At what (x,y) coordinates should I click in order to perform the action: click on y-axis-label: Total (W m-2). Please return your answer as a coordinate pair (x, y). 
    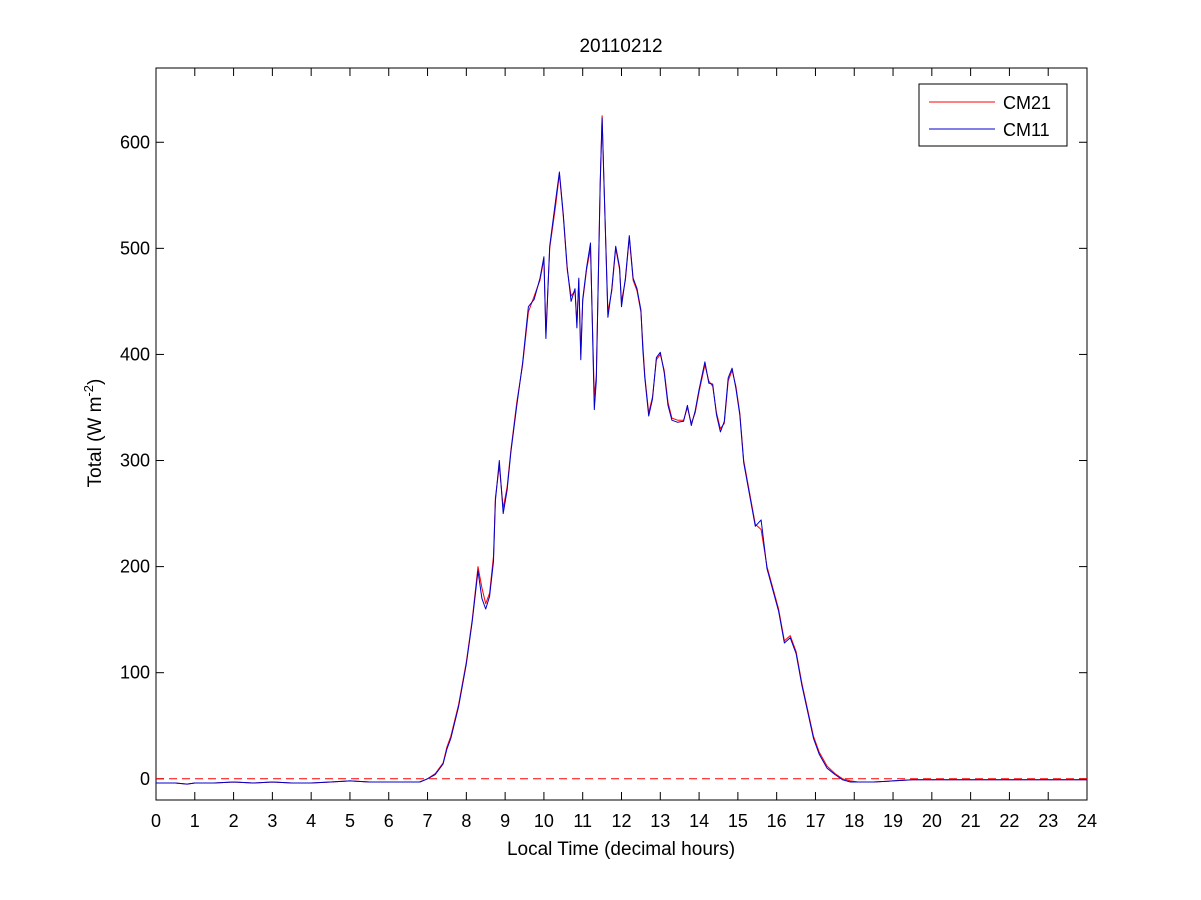
    Looking at the image, I should click on (93, 433).